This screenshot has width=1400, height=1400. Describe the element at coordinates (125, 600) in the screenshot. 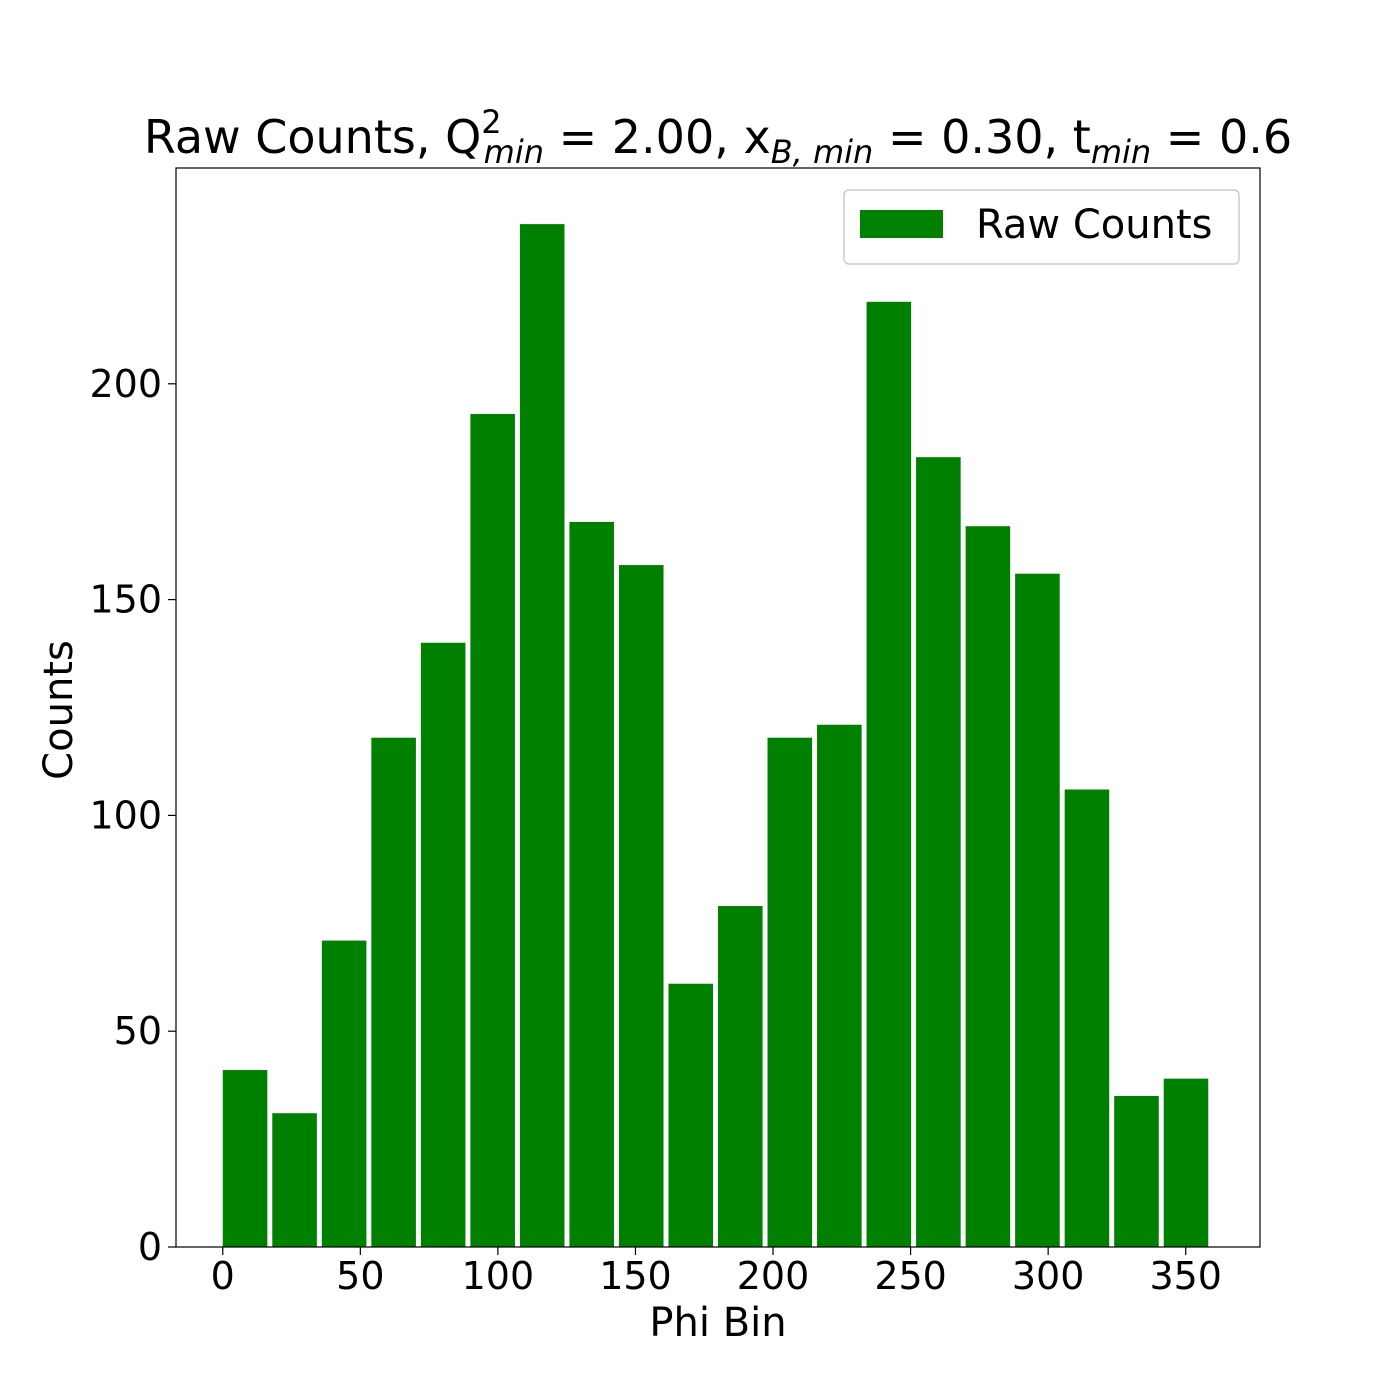

I see `y-tick-label: 150` at that location.